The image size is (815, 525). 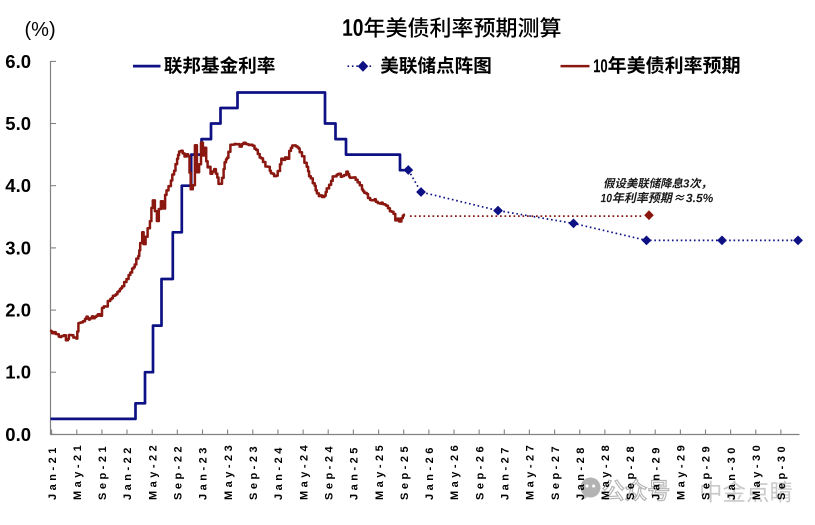 What do you see at coordinates (430, 472) in the screenshot?
I see `svg-text: Jan-26` at bounding box center [430, 472].